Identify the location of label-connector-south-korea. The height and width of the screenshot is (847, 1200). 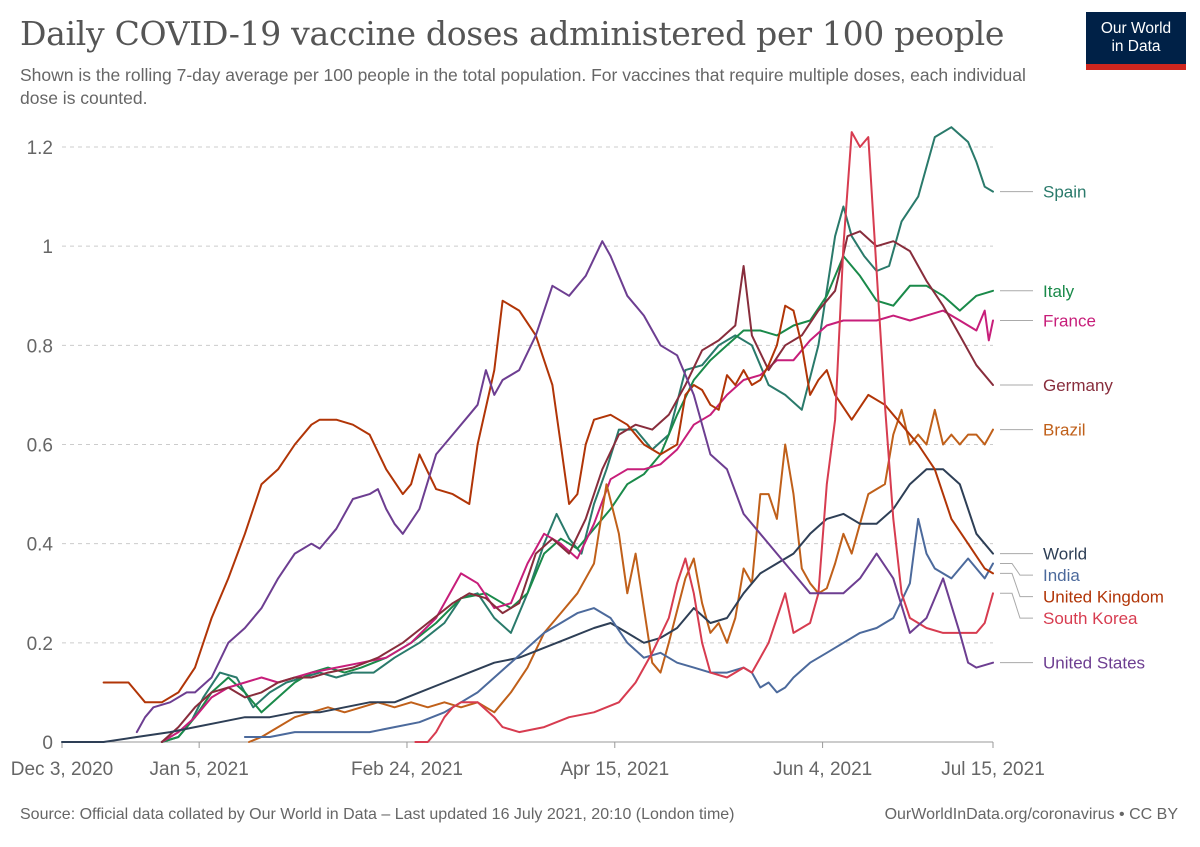
(1016, 605).